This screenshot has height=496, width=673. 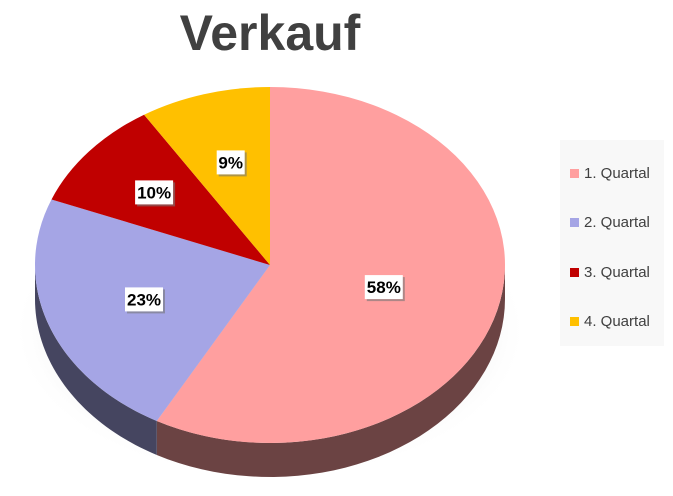 I want to click on data-label-text-1: 58%, so click(x=384, y=287).